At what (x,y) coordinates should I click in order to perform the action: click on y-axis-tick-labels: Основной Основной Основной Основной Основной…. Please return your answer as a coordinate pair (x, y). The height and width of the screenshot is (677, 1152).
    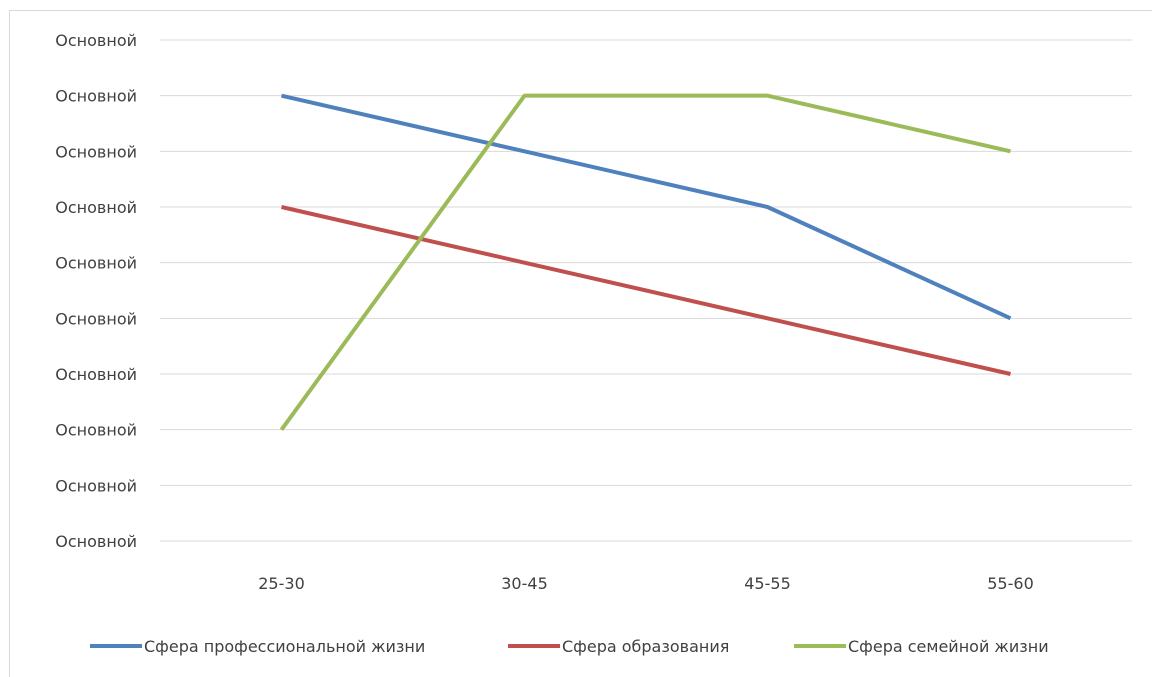
    Looking at the image, I should click on (96, 291).